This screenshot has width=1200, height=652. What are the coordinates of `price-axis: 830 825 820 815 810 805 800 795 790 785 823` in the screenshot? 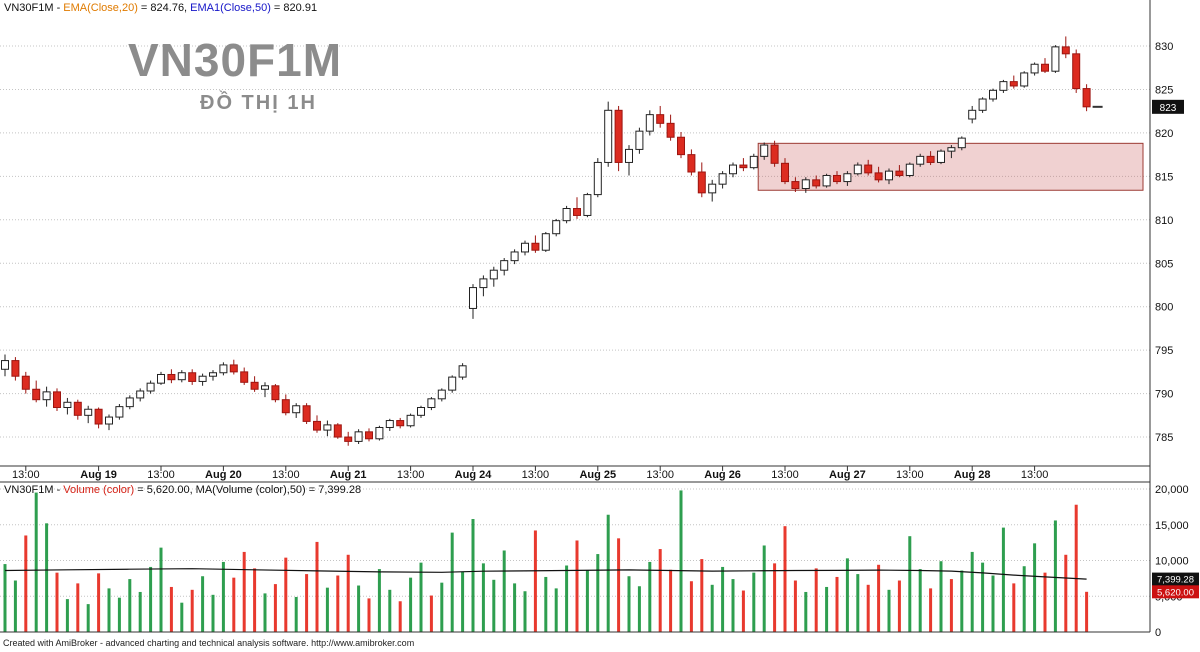 It's located at (1168, 242).